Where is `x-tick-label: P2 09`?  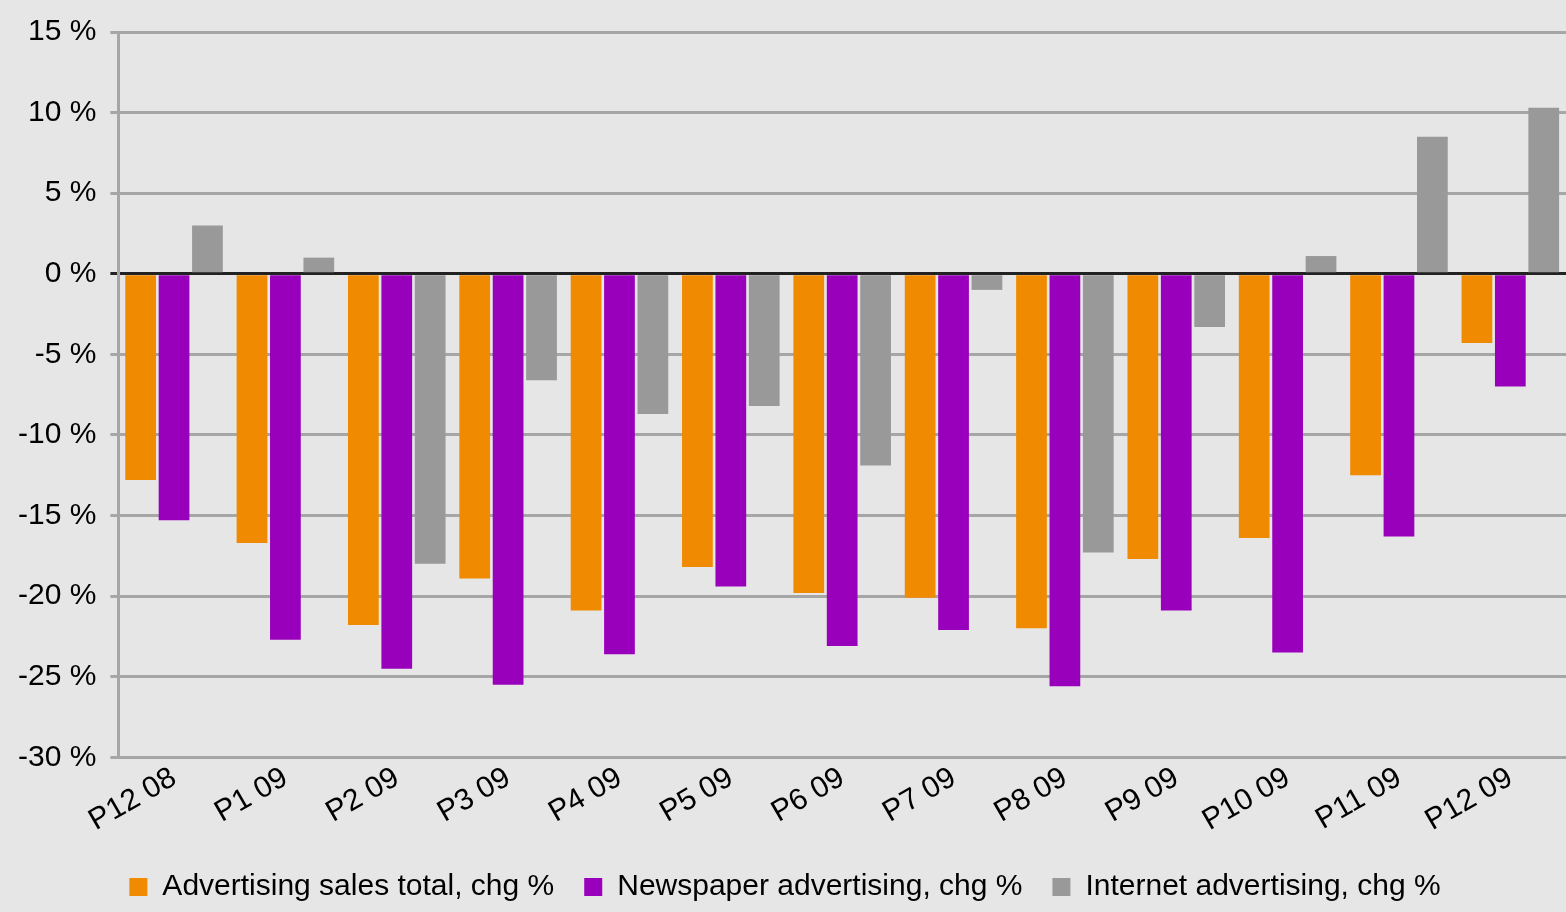 x-tick-label: P2 09 is located at coordinates (361, 793).